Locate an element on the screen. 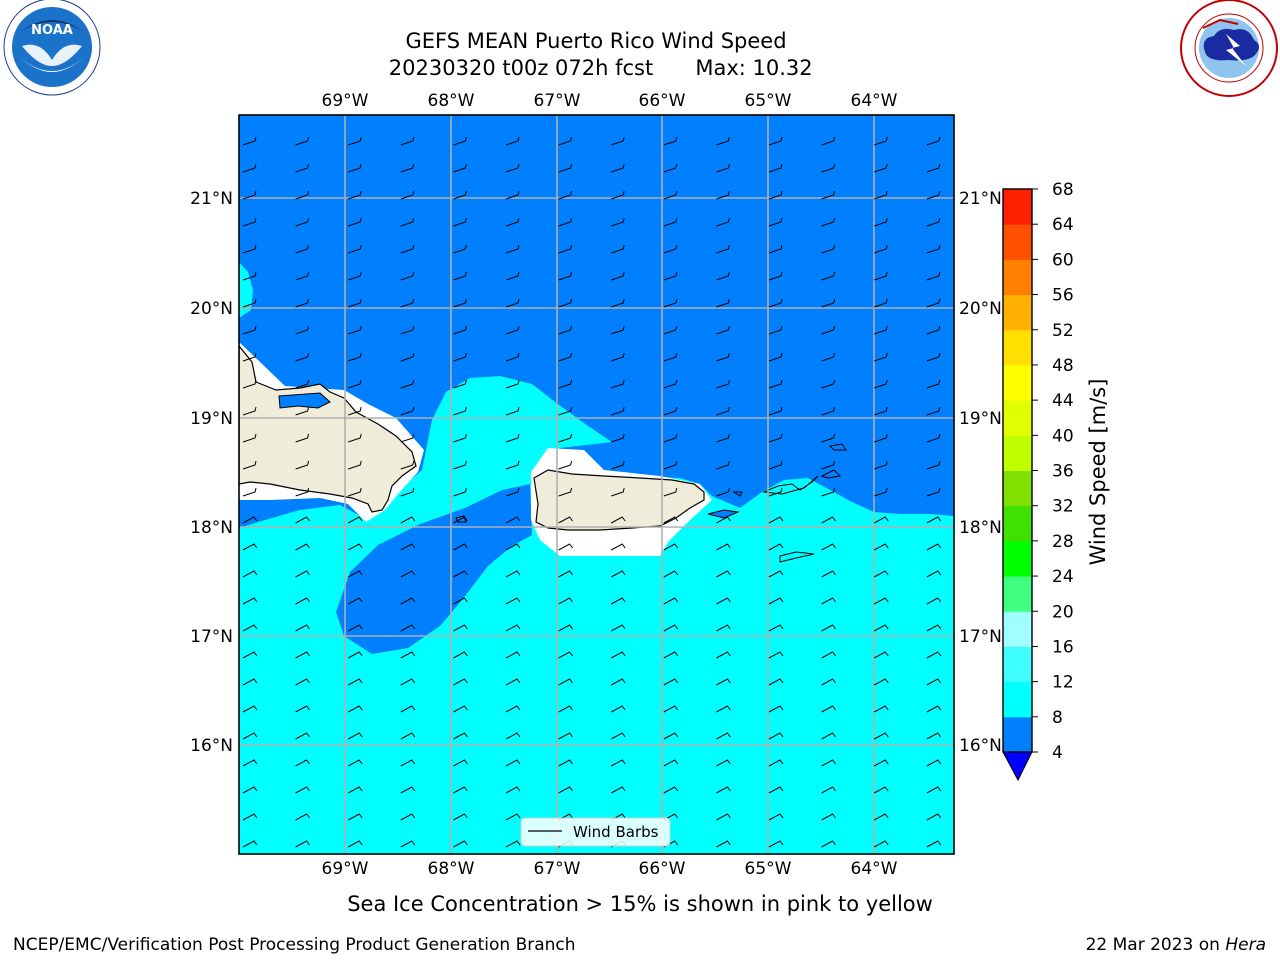  land-virgin-islands is located at coordinates (790, 485).